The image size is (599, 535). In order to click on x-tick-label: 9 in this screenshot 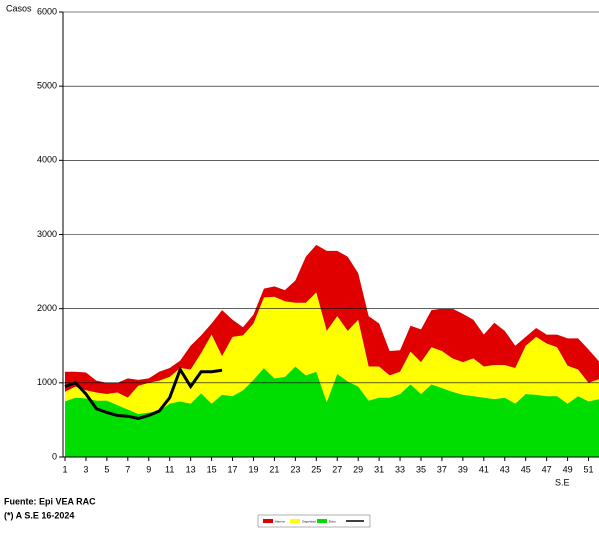, I will do `click(148, 469)`.